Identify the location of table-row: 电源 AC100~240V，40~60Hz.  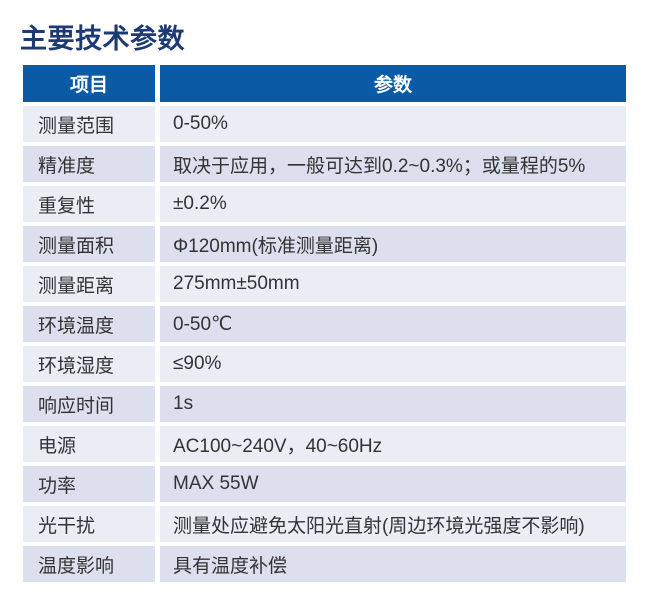
(324, 444).